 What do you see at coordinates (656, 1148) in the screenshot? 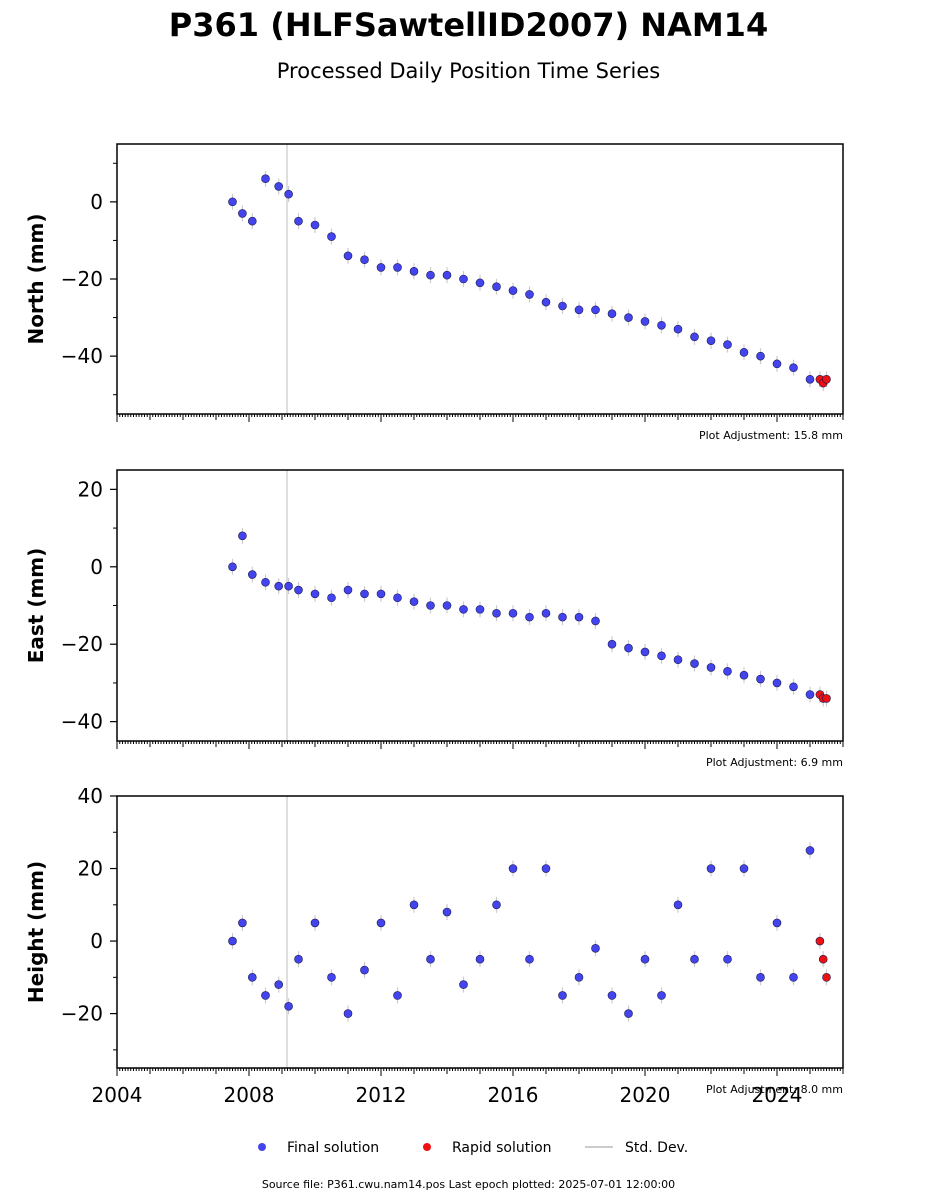
I see `legend-std-label: Std. Dev.` at bounding box center [656, 1148].